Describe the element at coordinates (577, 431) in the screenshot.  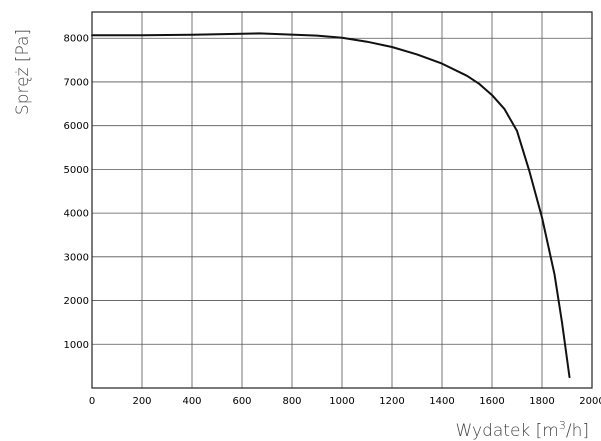
I see `x-axis-title-tail: /h]` at that location.